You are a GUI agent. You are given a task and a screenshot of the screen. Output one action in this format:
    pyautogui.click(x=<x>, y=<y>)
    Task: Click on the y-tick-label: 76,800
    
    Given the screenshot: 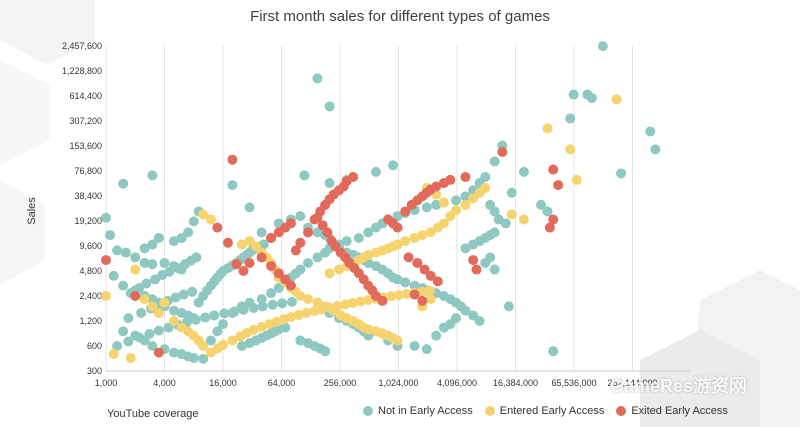 What is the action you would take?
    pyautogui.click(x=88, y=171)
    